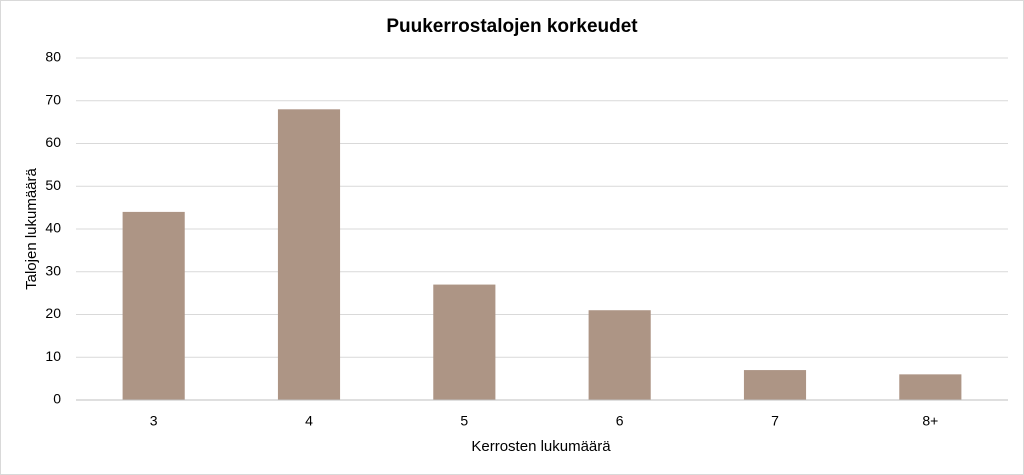 This screenshot has width=1024, height=475. I want to click on y-axis-label: Talojen lukumäärä, so click(31, 228).